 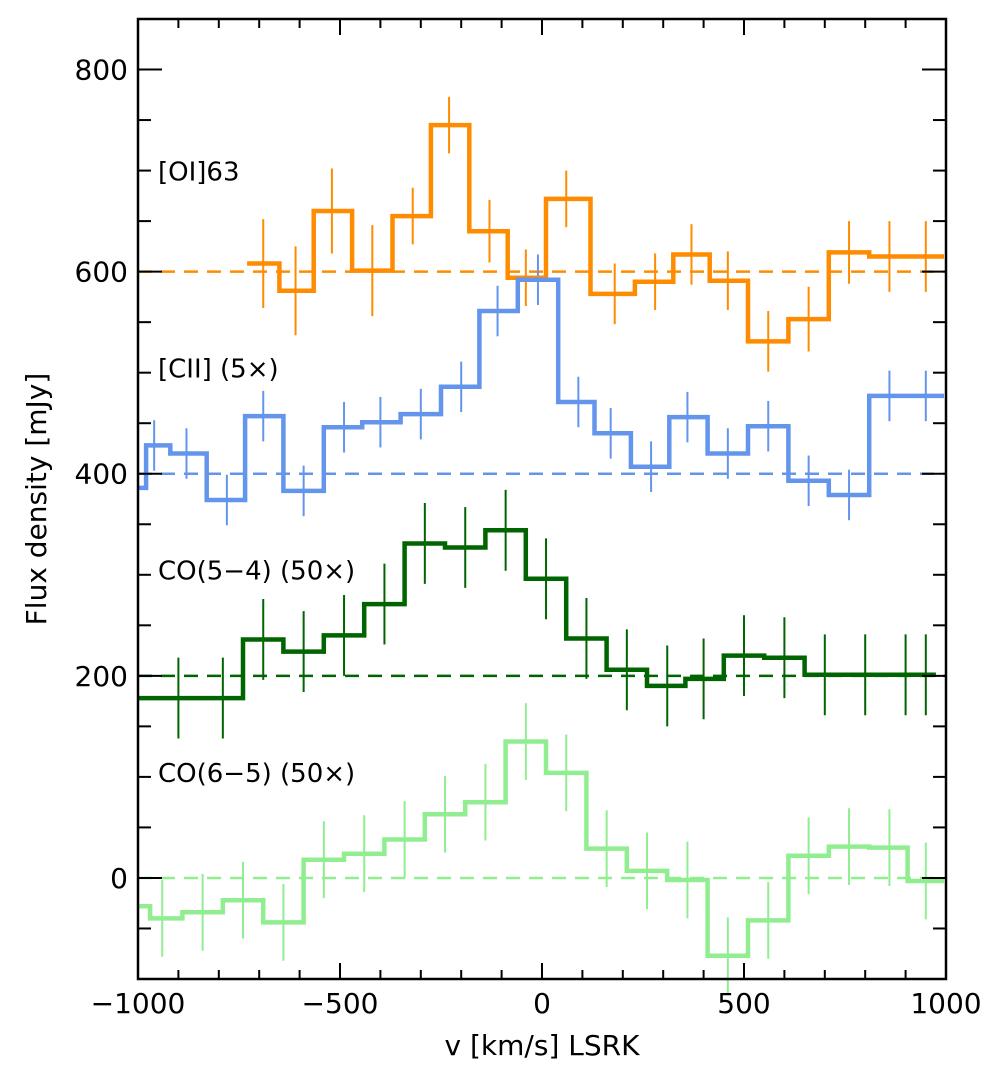 I want to click on y-tick-label: 600, so click(x=101, y=272).